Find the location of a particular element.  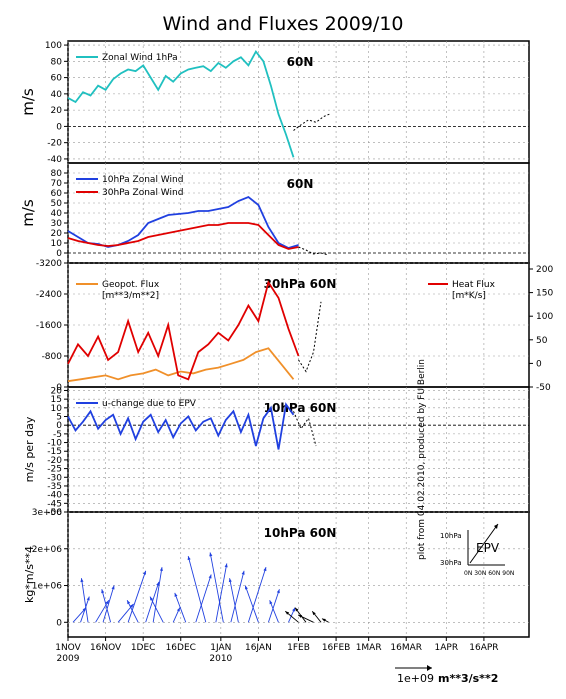

y-tick-label: -50 is located at coordinates (54, 513).